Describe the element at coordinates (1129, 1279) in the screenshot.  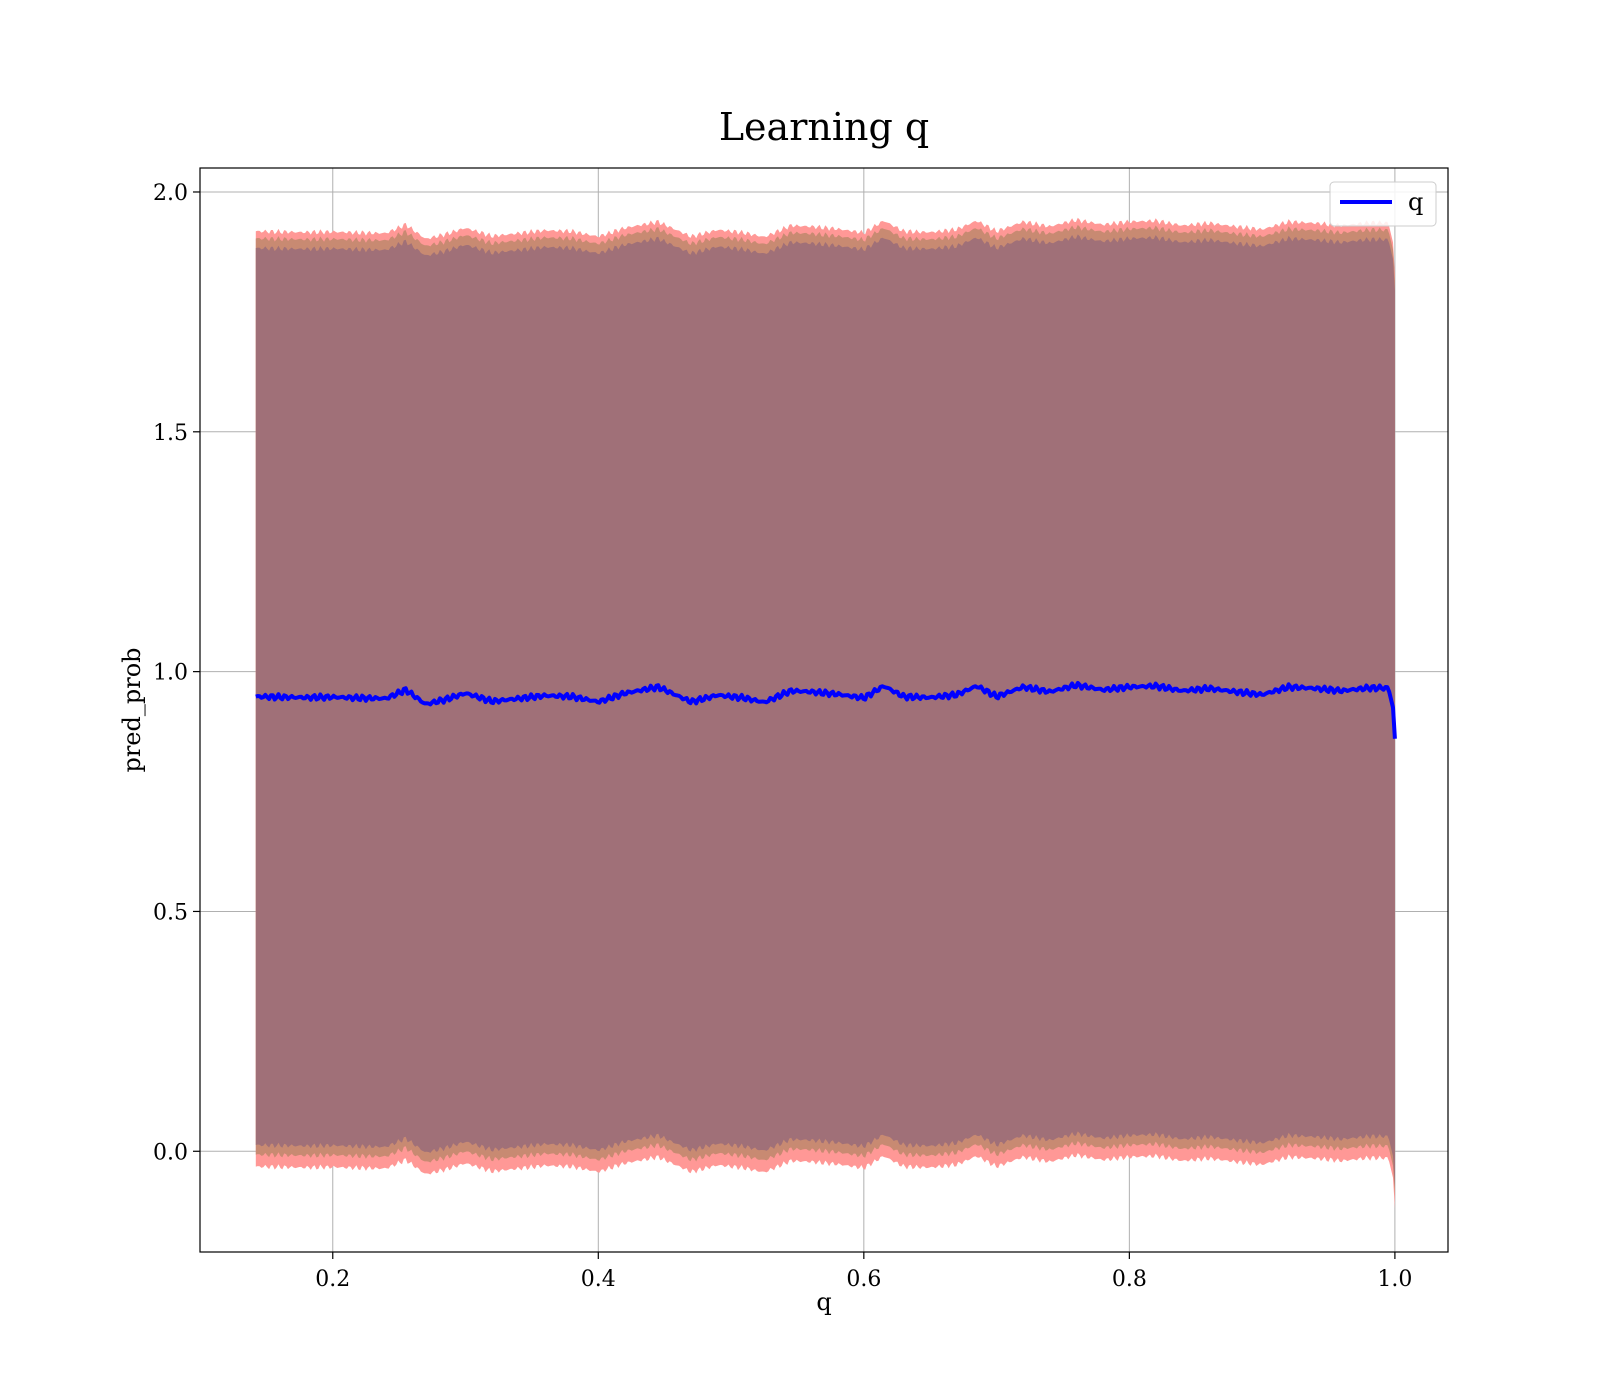
I see `x-tick-label: 0.8` at that location.